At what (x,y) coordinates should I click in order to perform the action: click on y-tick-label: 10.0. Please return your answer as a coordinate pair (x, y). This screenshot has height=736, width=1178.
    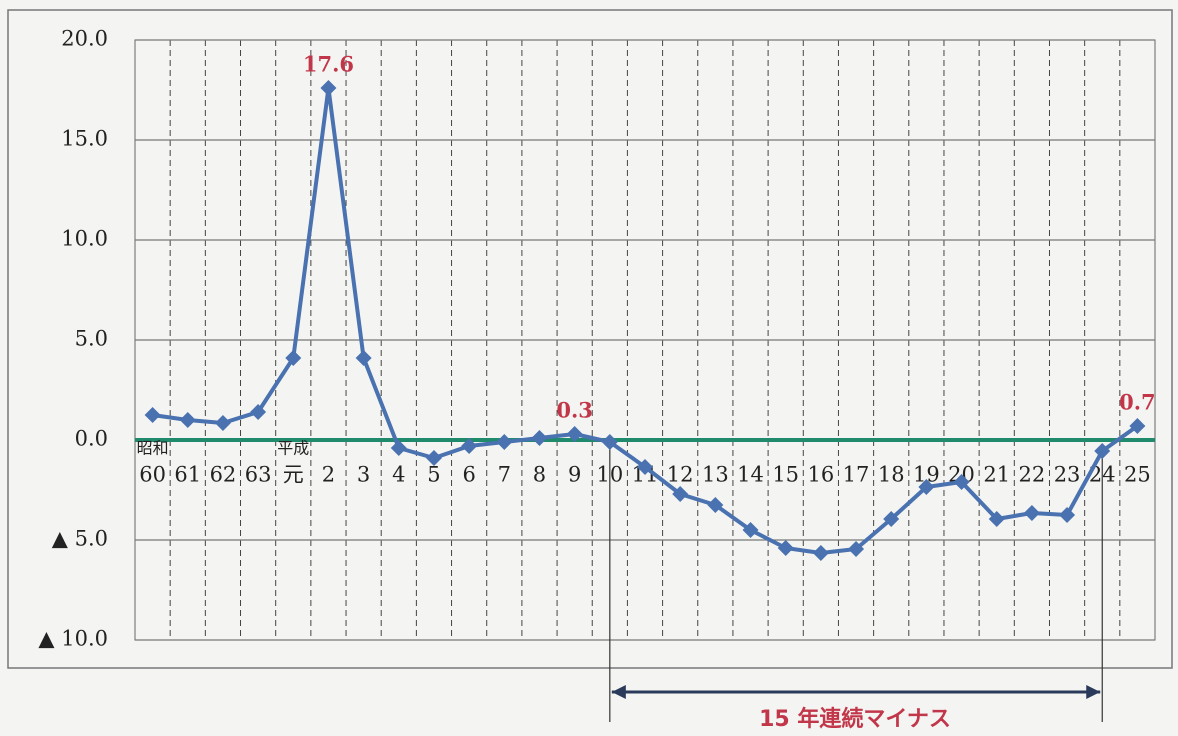
    Looking at the image, I should click on (84, 239).